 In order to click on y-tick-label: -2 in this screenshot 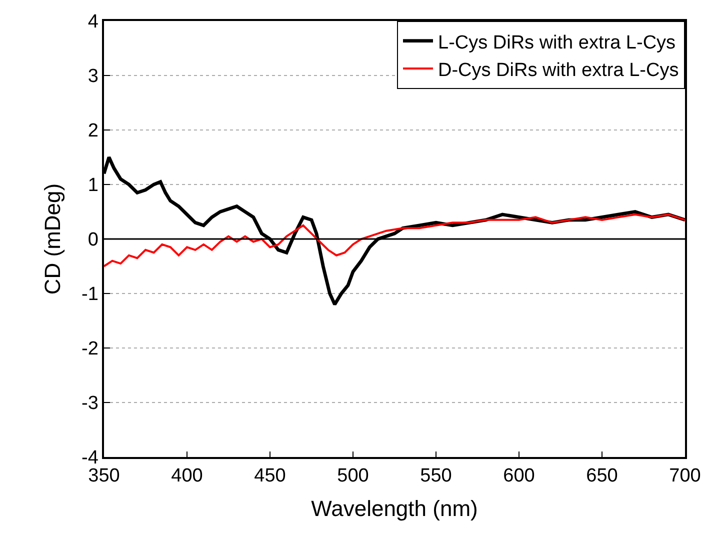, I will do `click(90, 349)`.